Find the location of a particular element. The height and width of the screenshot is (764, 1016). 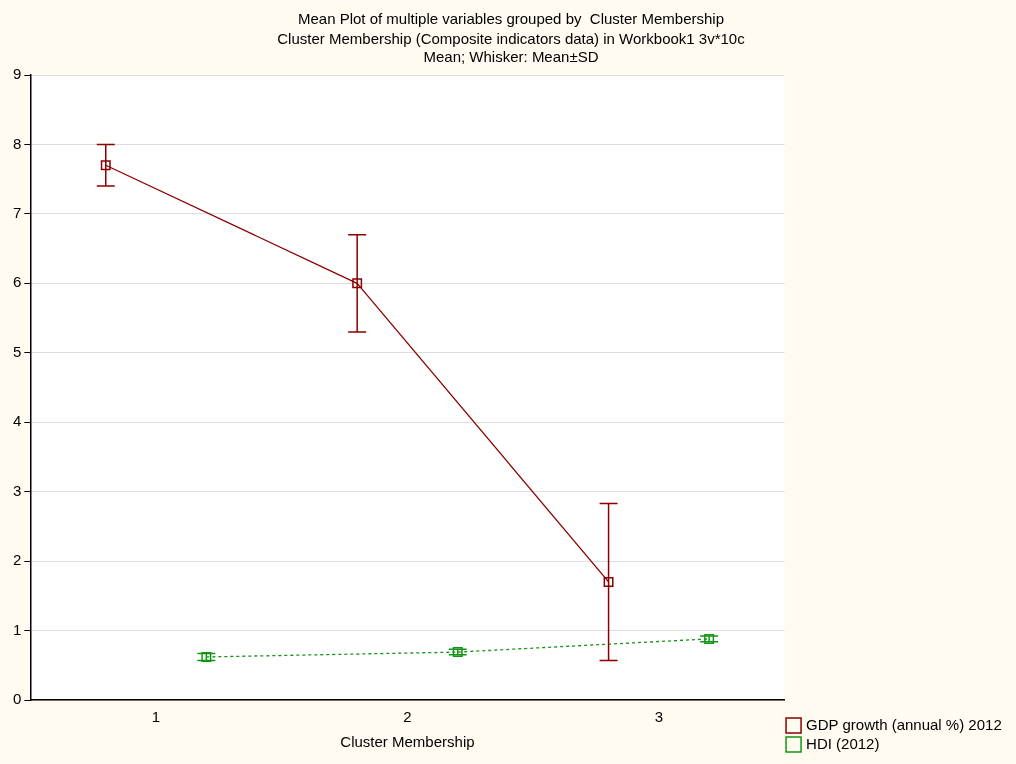

legend-label: HDI (2012) is located at coordinates (843, 743).